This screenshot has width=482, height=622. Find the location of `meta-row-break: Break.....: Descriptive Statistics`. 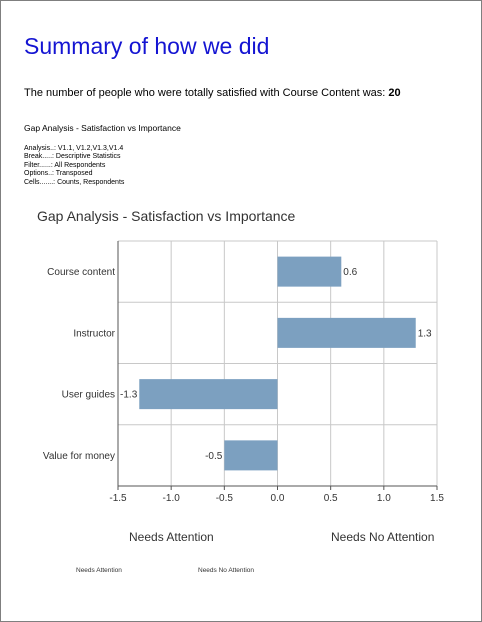

meta-row-break: Break.....: Descriptive Statistics is located at coordinates (74, 157).